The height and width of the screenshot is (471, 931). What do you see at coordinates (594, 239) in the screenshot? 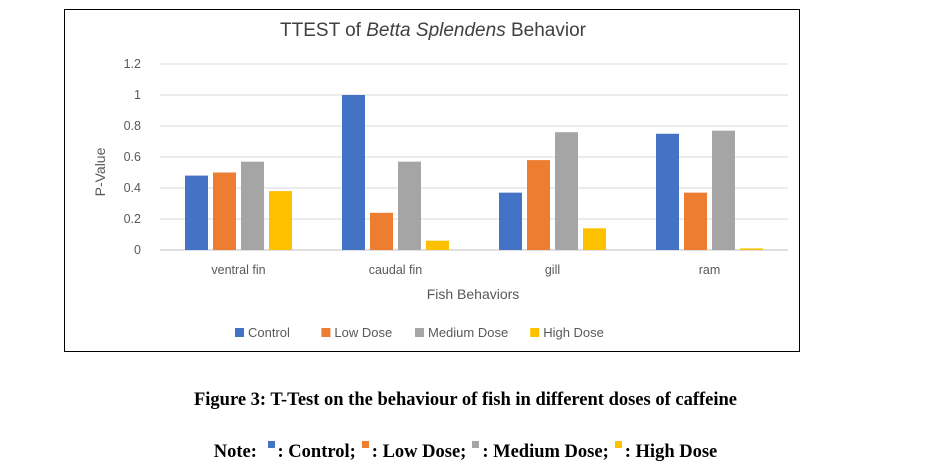
I see `bar-high-dose-gill` at bounding box center [594, 239].